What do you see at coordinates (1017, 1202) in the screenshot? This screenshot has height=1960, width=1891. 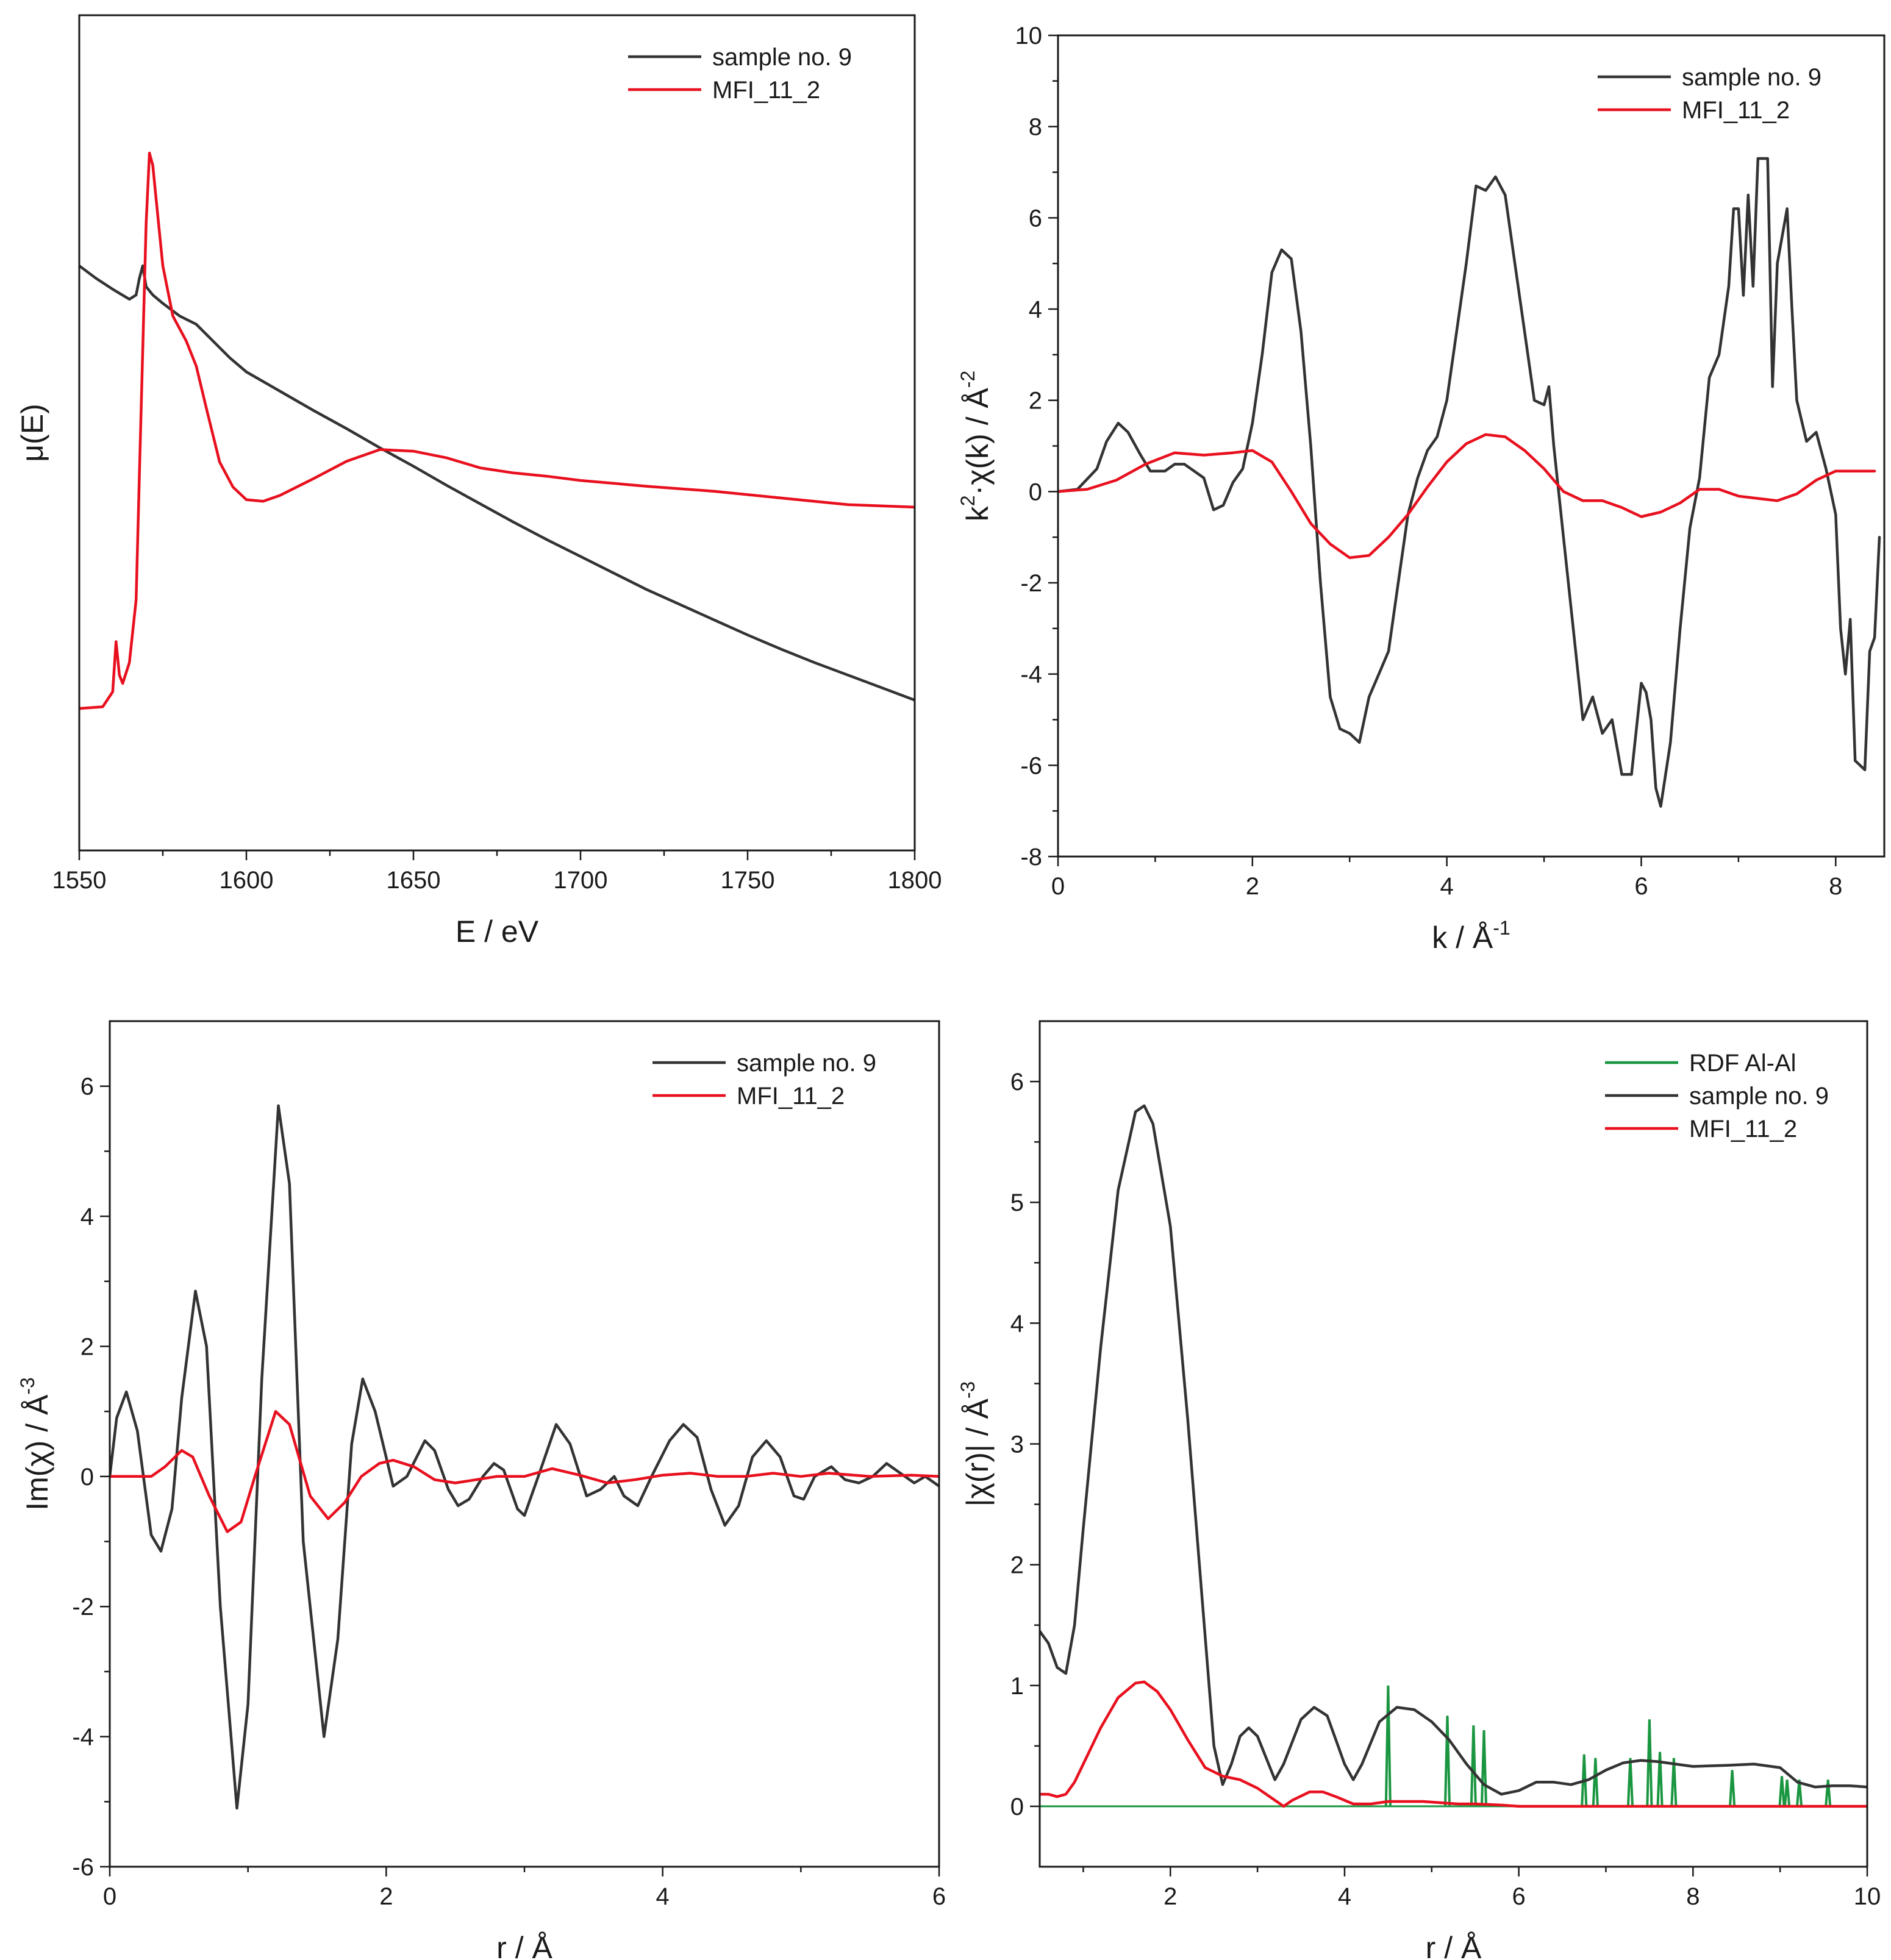 I see `y-tick-label: 5` at bounding box center [1017, 1202].